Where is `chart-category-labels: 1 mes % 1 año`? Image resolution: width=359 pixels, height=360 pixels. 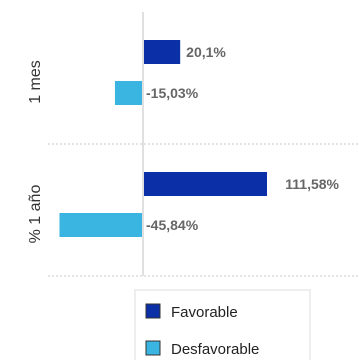 chart-category-labels: 1 mes % 1 año is located at coordinates (35, 151).